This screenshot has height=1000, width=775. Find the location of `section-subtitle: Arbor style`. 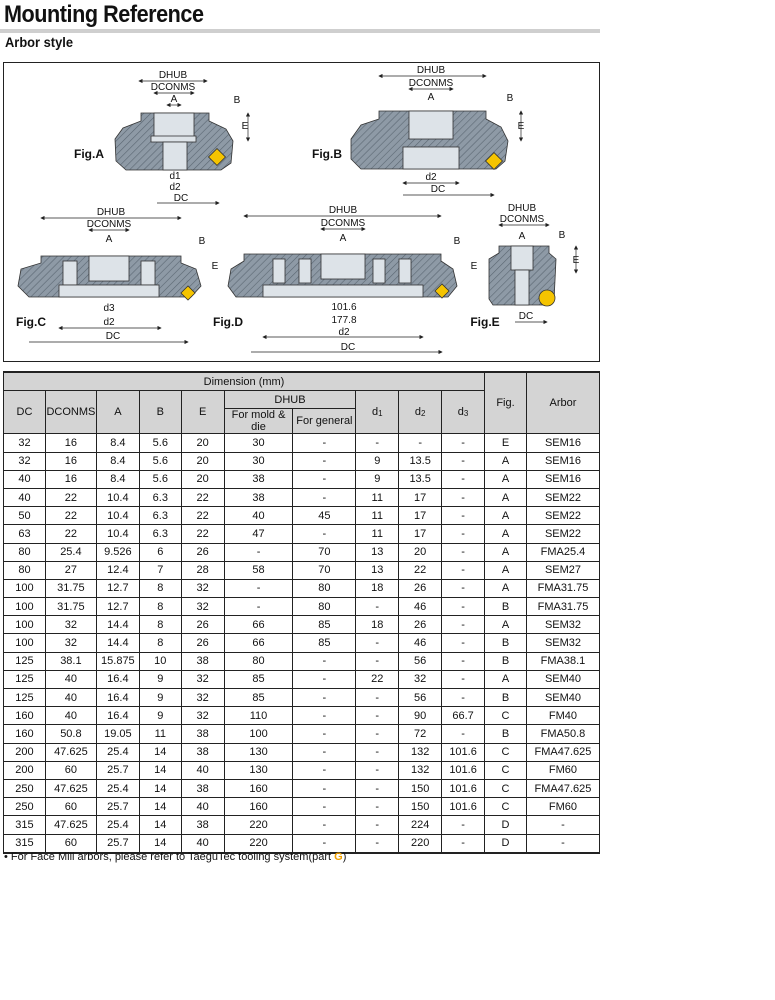

section-subtitle: Arbor style is located at coordinates (39, 42).